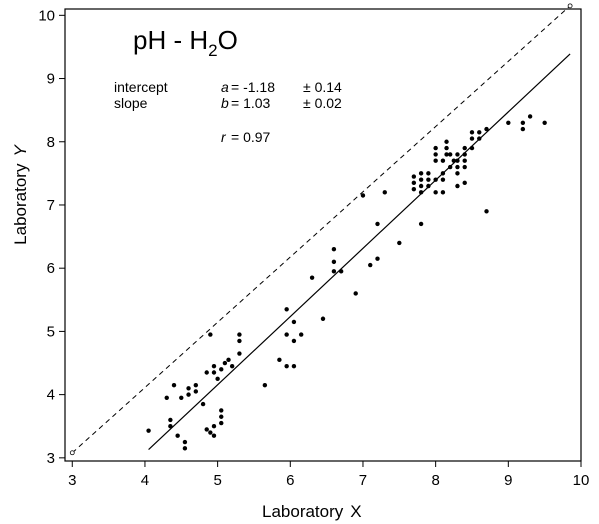 The image size is (599, 524). What do you see at coordinates (322, 103) in the screenshot?
I see `b-error: ± 0.02` at bounding box center [322, 103].